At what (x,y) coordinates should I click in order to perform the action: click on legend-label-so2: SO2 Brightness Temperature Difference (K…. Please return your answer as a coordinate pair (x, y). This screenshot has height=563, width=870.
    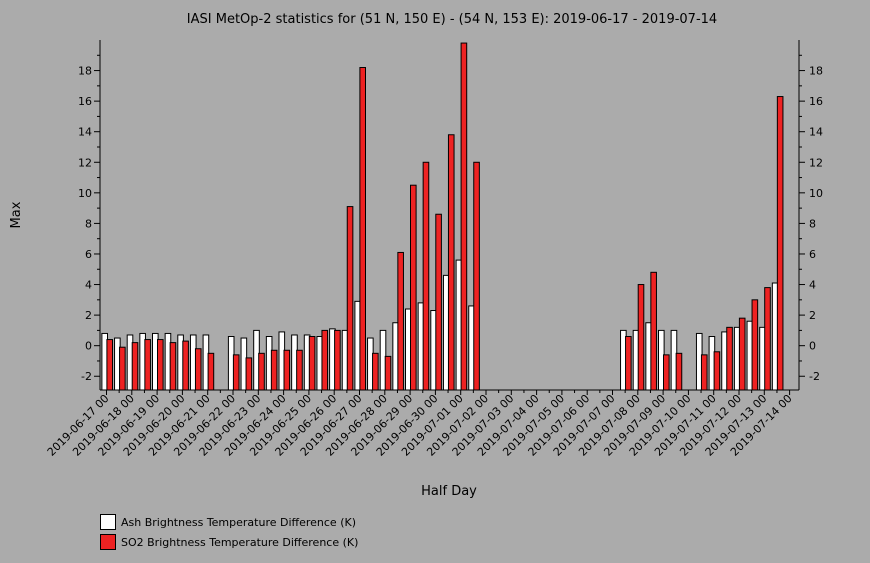
    Looking at the image, I should click on (240, 542).